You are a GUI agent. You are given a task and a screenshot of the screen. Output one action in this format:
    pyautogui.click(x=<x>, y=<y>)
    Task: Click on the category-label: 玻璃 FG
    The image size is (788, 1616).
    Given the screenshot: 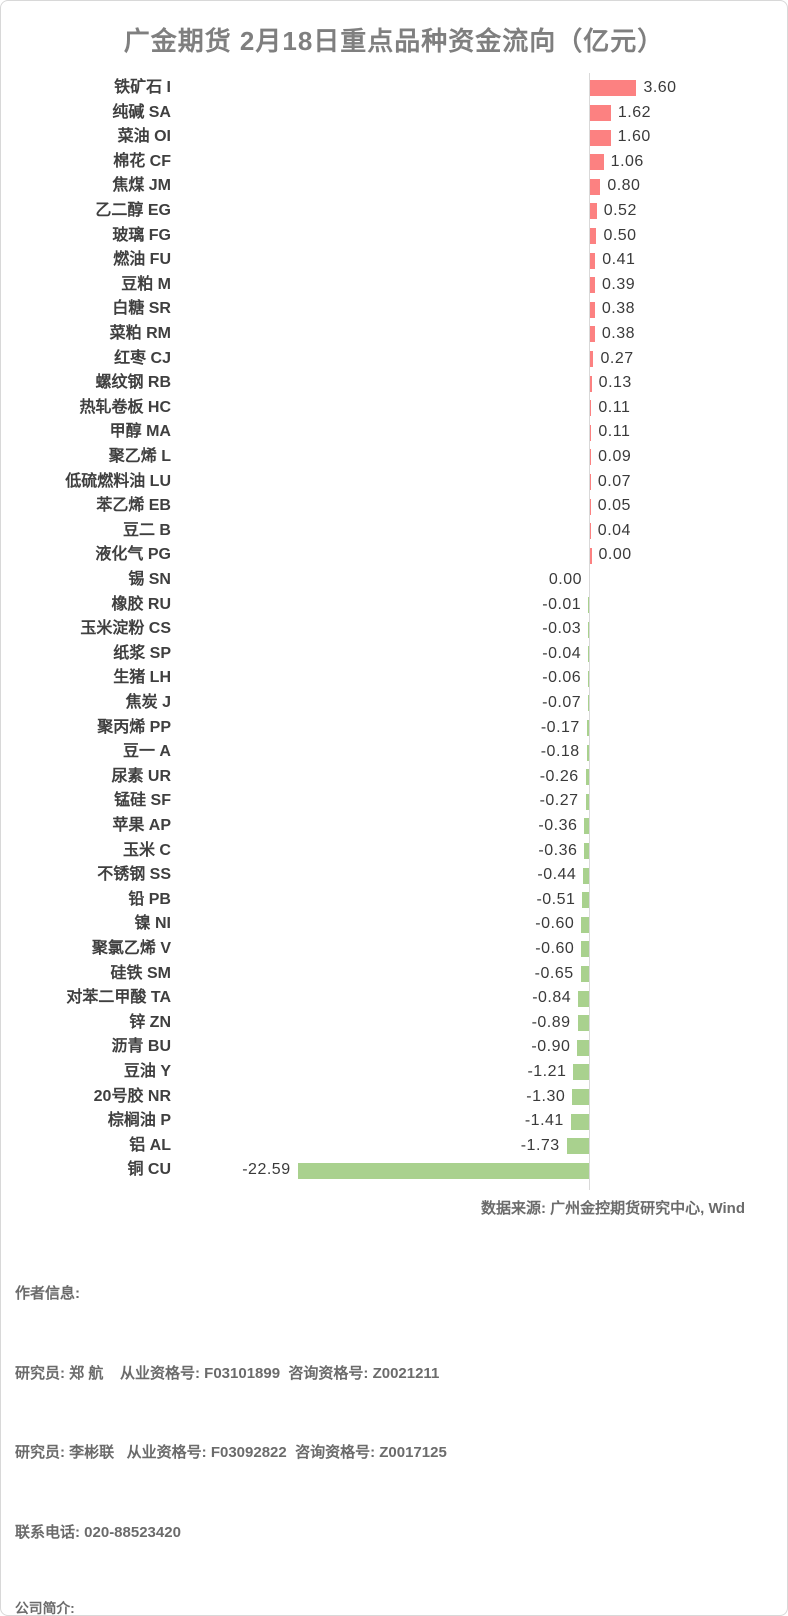 What is the action you would take?
    pyautogui.click(x=141, y=235)
    